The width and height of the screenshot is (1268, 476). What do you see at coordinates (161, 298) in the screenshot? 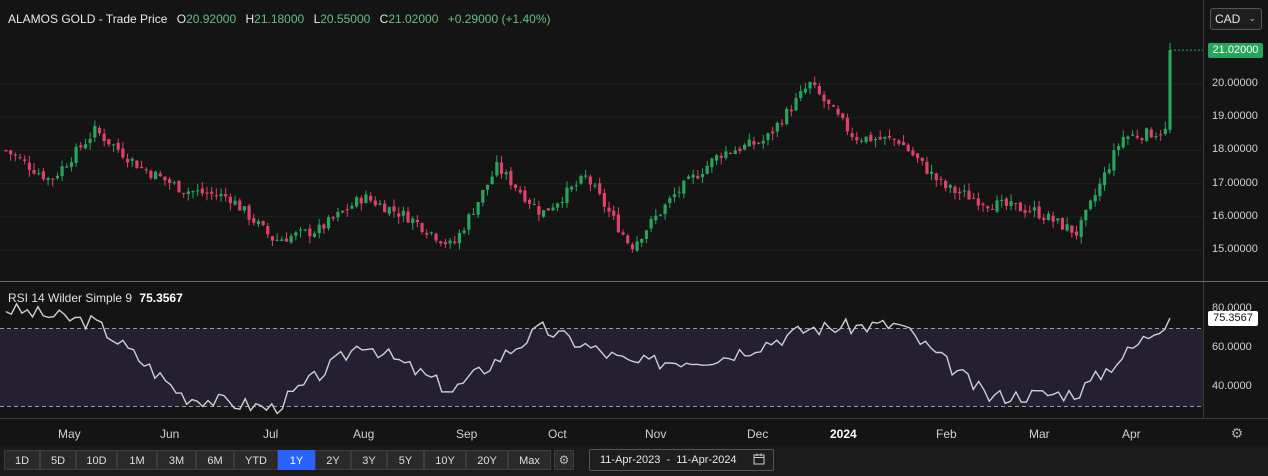
I see `rsi-legend-value: 75.3567` at bounding box center [161, 298].